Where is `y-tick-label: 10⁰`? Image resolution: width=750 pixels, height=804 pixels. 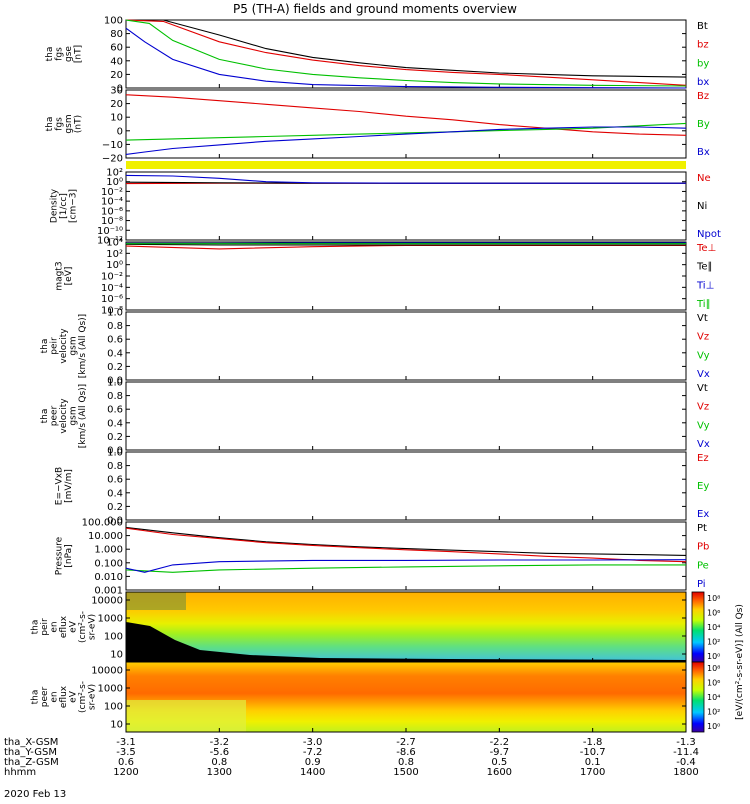 y-tick-label: 10⁰ is located at coordinates (114, 265).